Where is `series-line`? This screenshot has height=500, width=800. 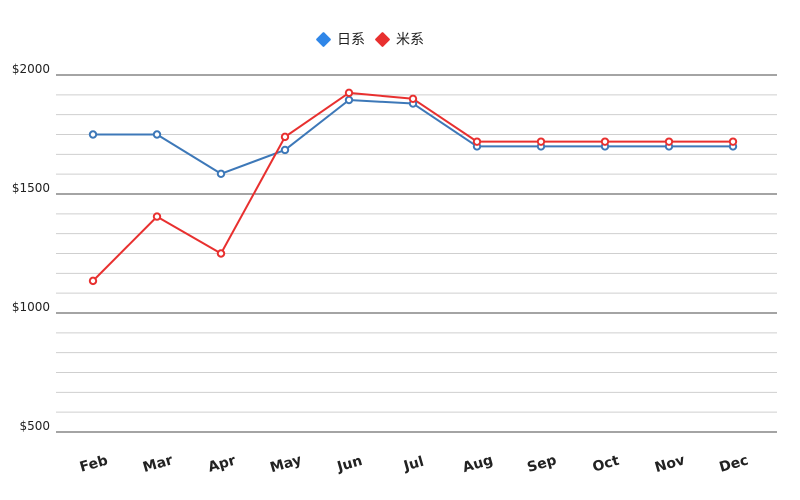
series-line is located at coordinates (413, 136).